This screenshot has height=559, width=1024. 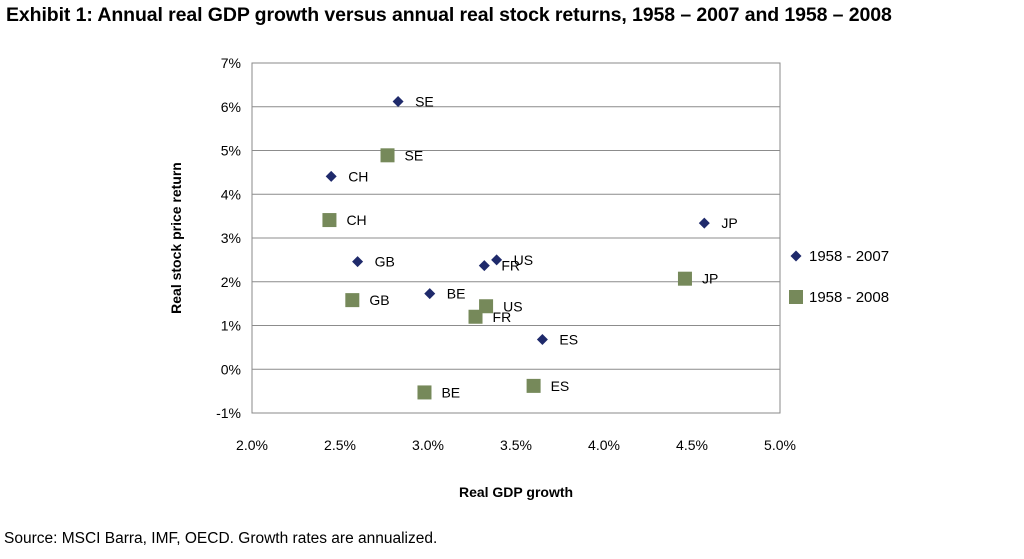 I want to click on legend-label: 1958 - 2007, so click(x=849, y=256).